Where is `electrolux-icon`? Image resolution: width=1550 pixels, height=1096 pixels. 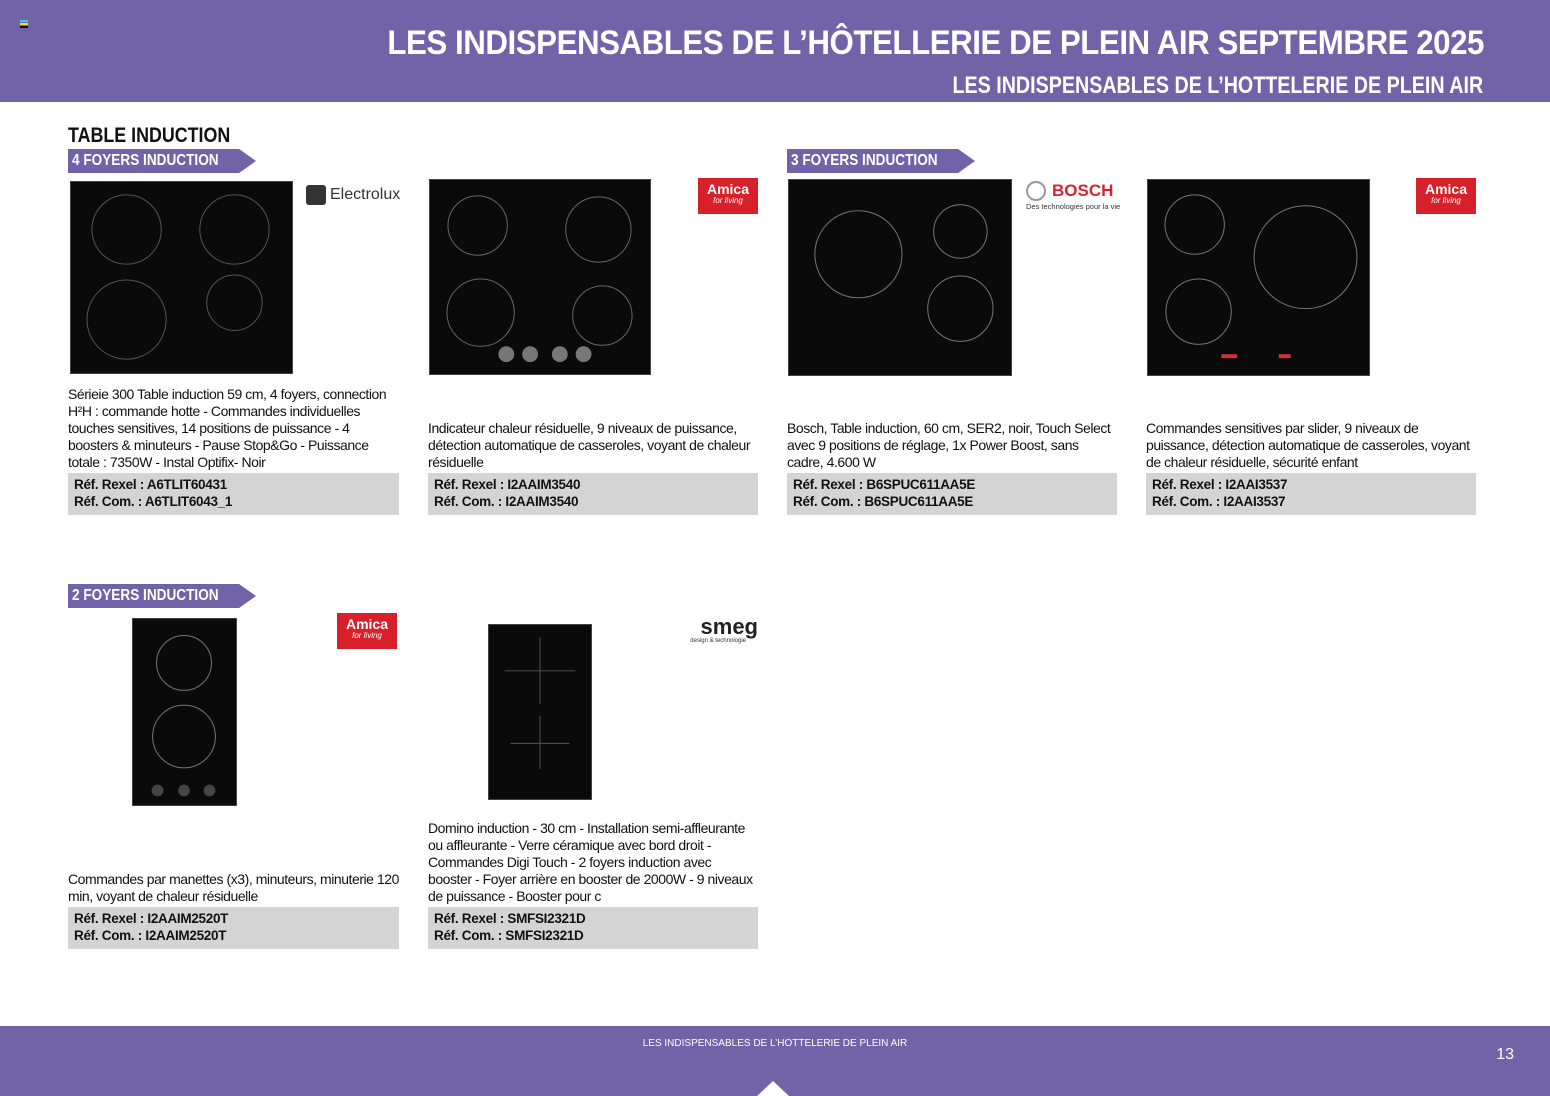
electrolux-icon is located at coordinates (316, 195).